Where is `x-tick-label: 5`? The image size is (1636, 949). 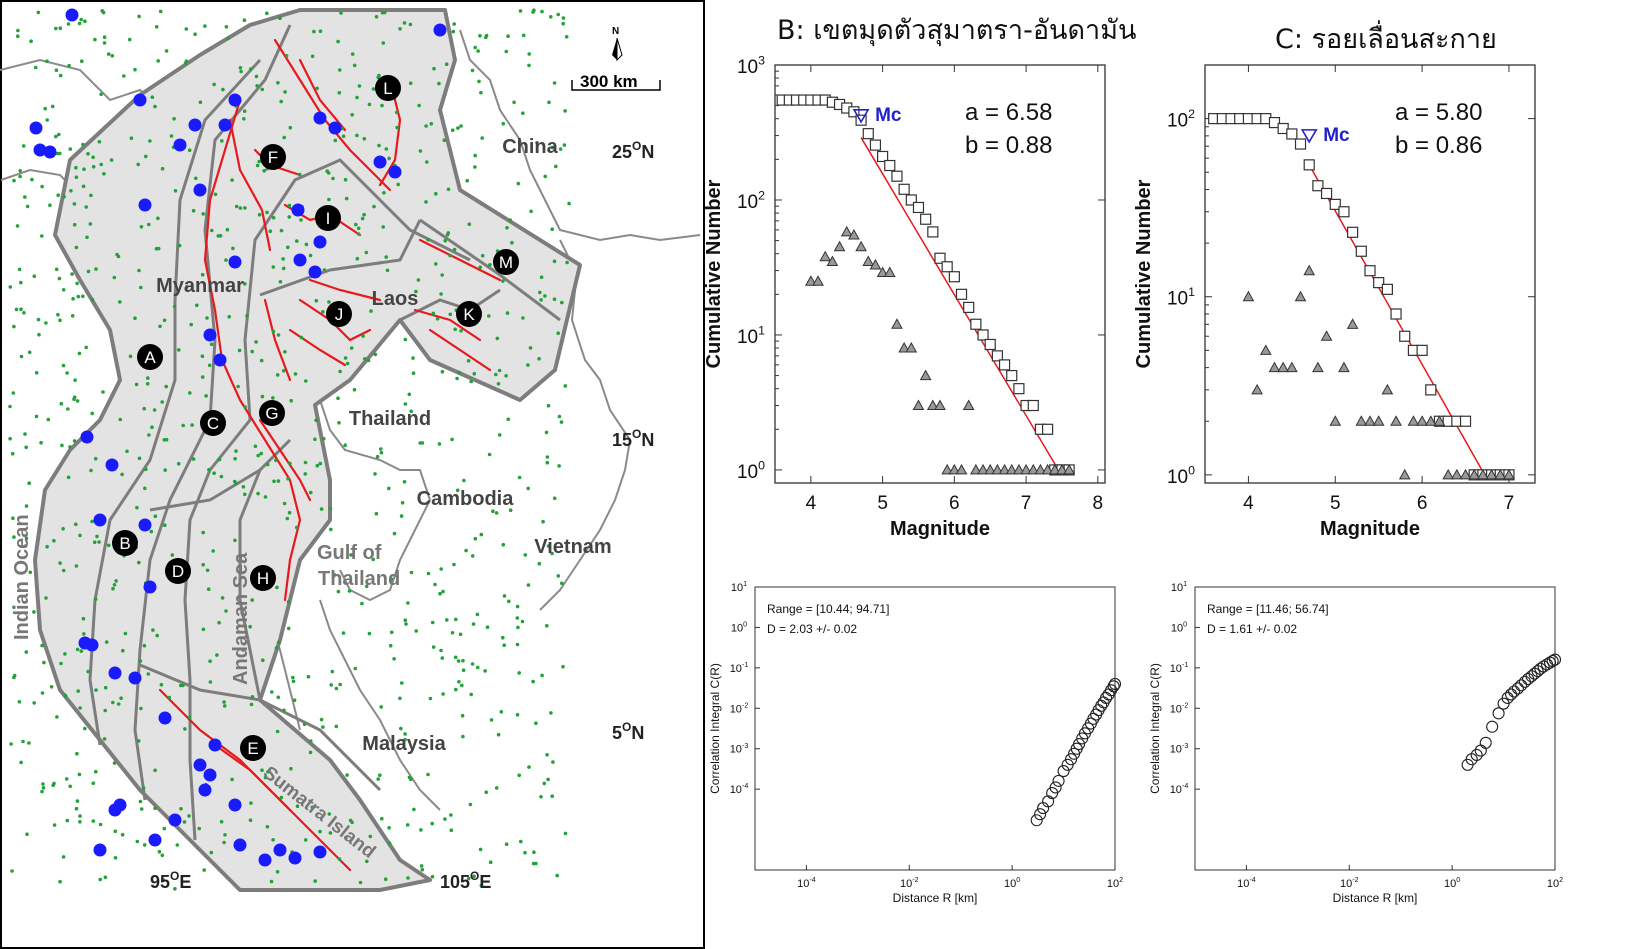
x-tick-label: 5 is located at coordinates (882, 503).